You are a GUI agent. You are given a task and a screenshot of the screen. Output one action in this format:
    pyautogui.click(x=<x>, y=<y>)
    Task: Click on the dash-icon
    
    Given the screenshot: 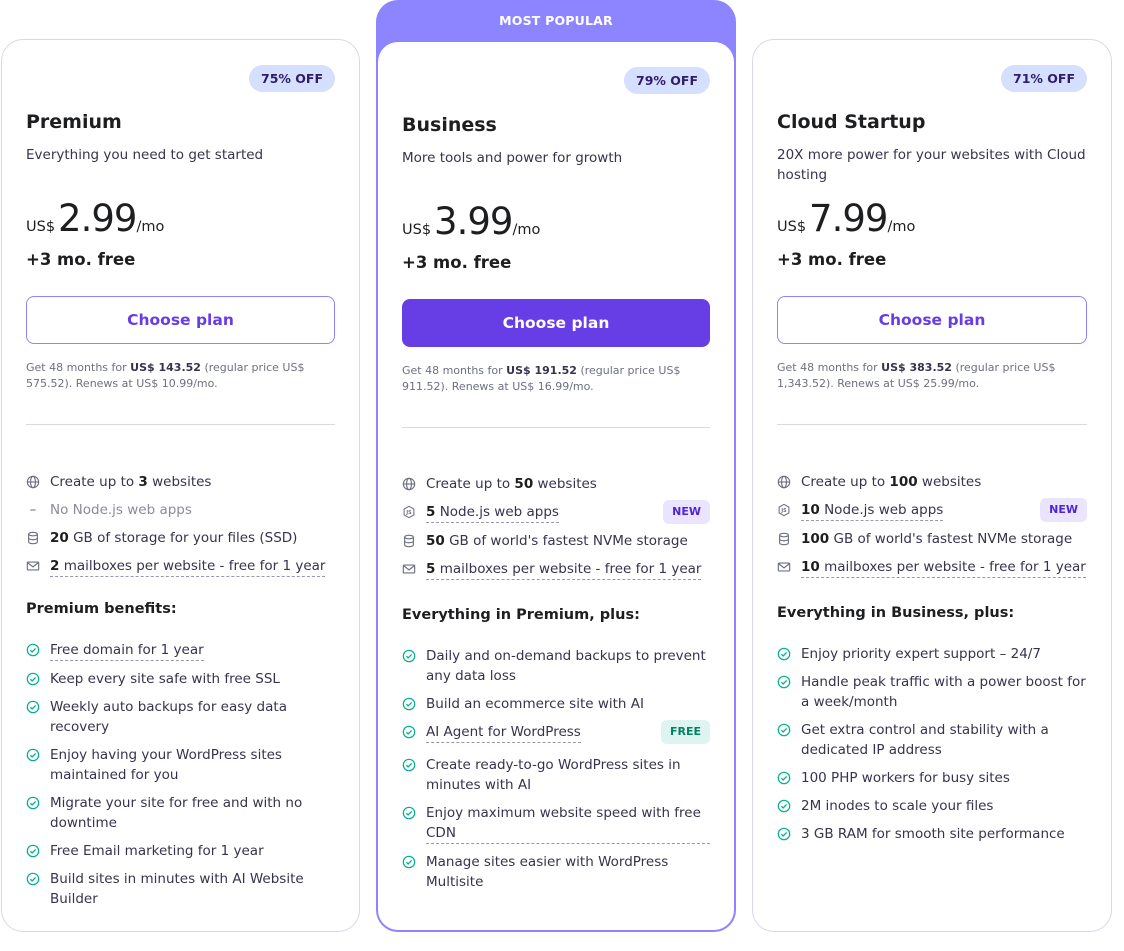 What is the action you would take?
    pyautogui.click(x=33, y=510)
    